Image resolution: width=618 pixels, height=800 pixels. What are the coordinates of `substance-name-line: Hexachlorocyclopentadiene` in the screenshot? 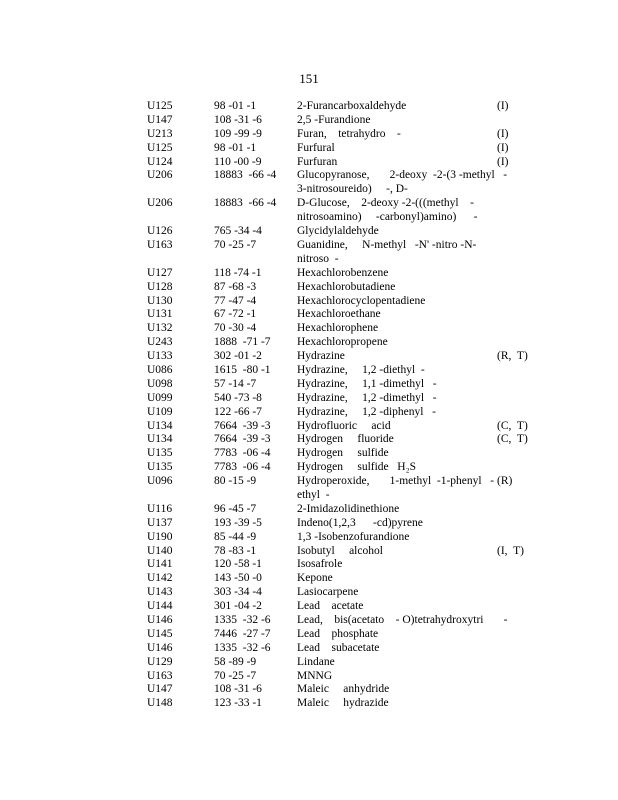 It's located at (361, 300).